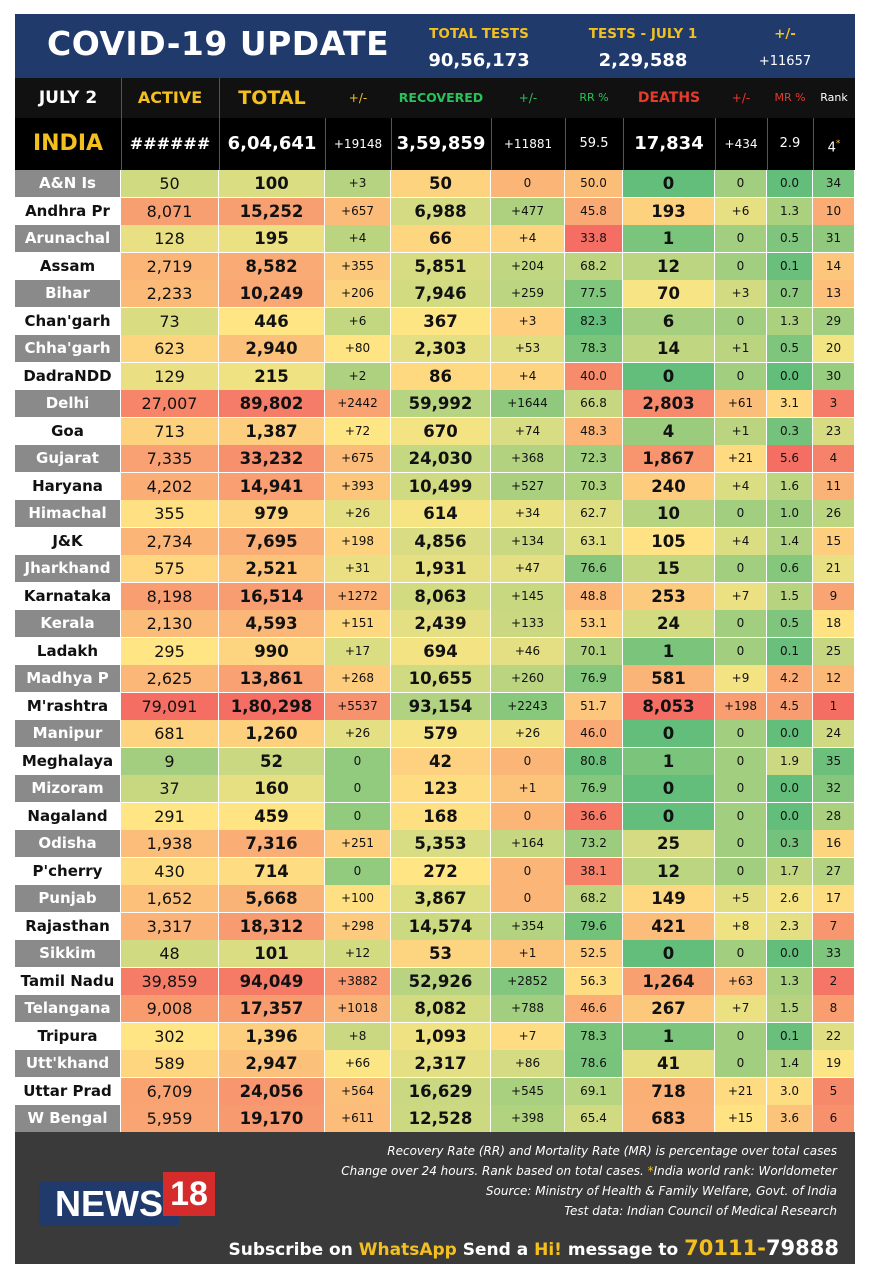  What do you see at coordinates (528, 926) in the screenshot?
I see `cell-recovered-change: +354` at bounding box center [528, 926].